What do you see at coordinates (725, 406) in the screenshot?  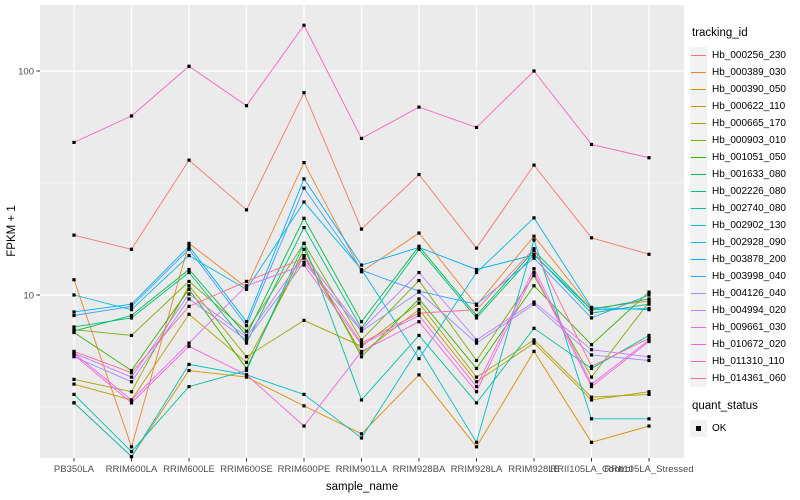 I see `quant-legend-title: quant_status` at bounding box center [725, 406].